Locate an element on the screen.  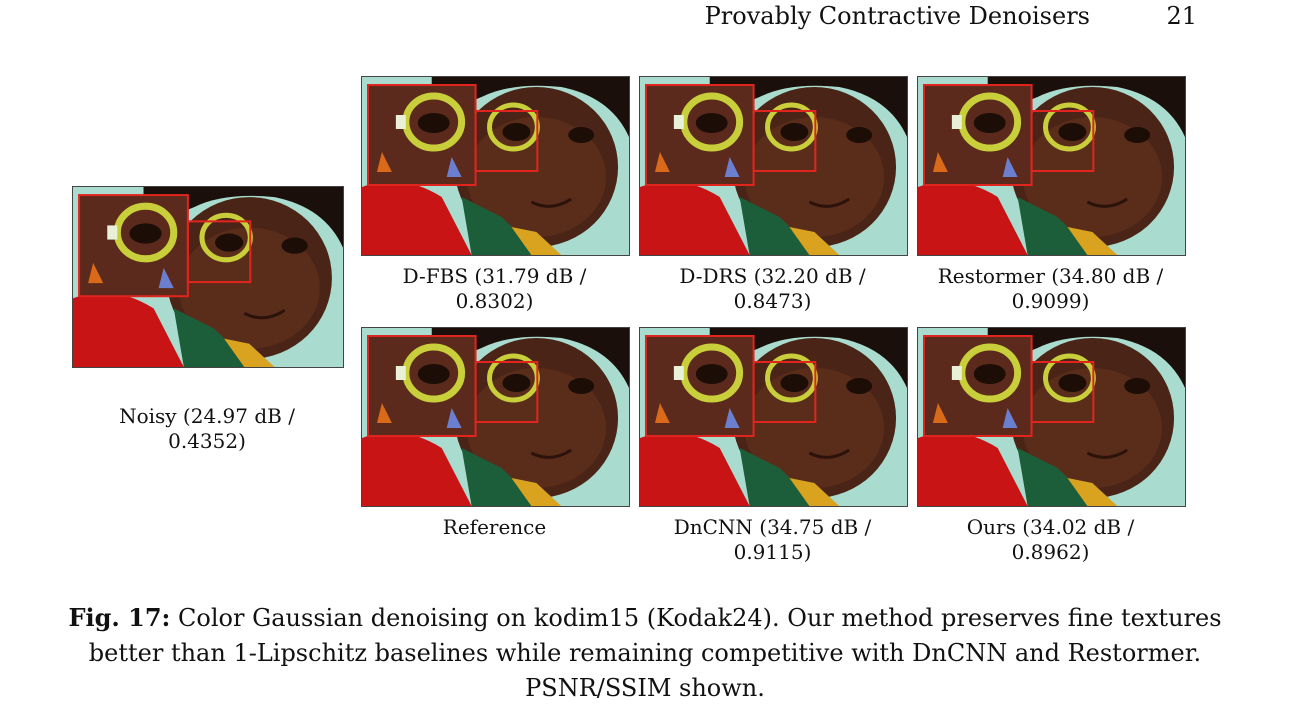
ours-caption: Ours (34.02 dB / 0.8962) is located at coordinates (1050, 540).